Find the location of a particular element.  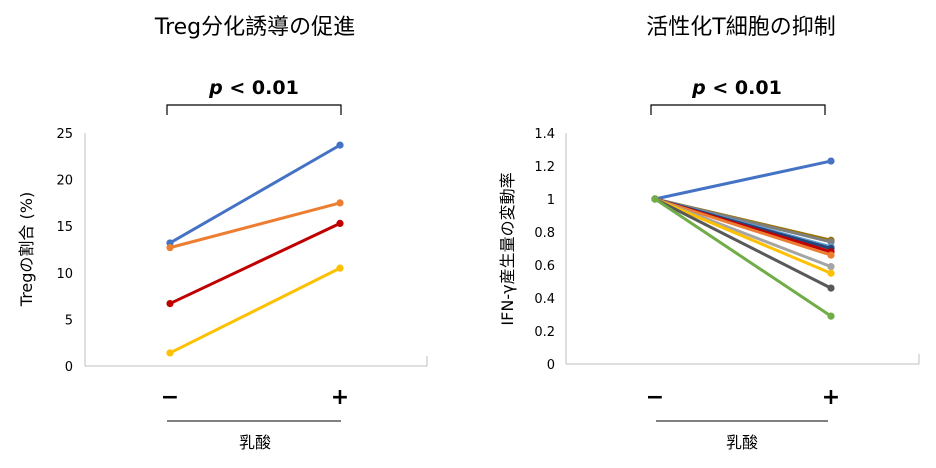

y-tick-label: 0.6 is located at coordinates (544, 266).